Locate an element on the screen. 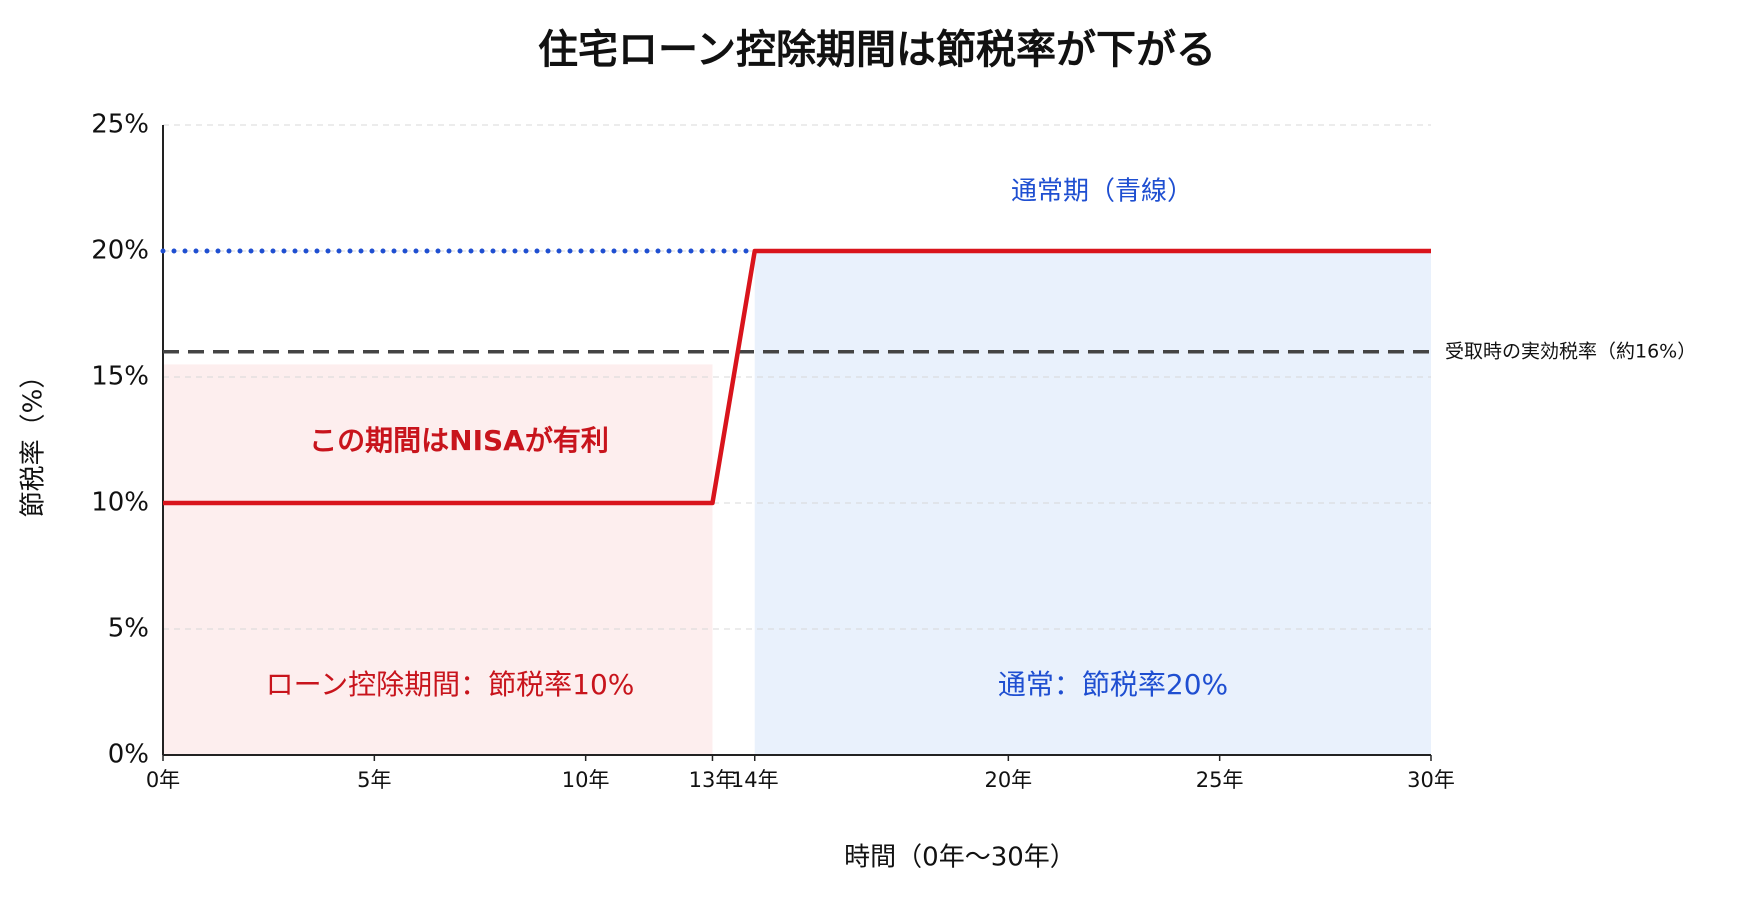 The height and width of the screenshot is (897, 1754). line-label: 受取時の実効税率（約16%） is located at coordinates (1570, 351).